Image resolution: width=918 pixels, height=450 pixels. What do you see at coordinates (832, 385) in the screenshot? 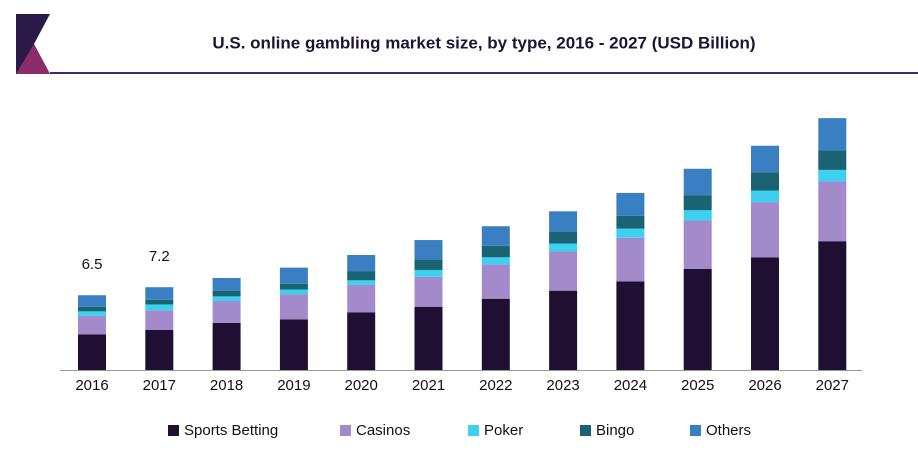
I see `x-tick-label: 2027` at bounding box center [832, 385].